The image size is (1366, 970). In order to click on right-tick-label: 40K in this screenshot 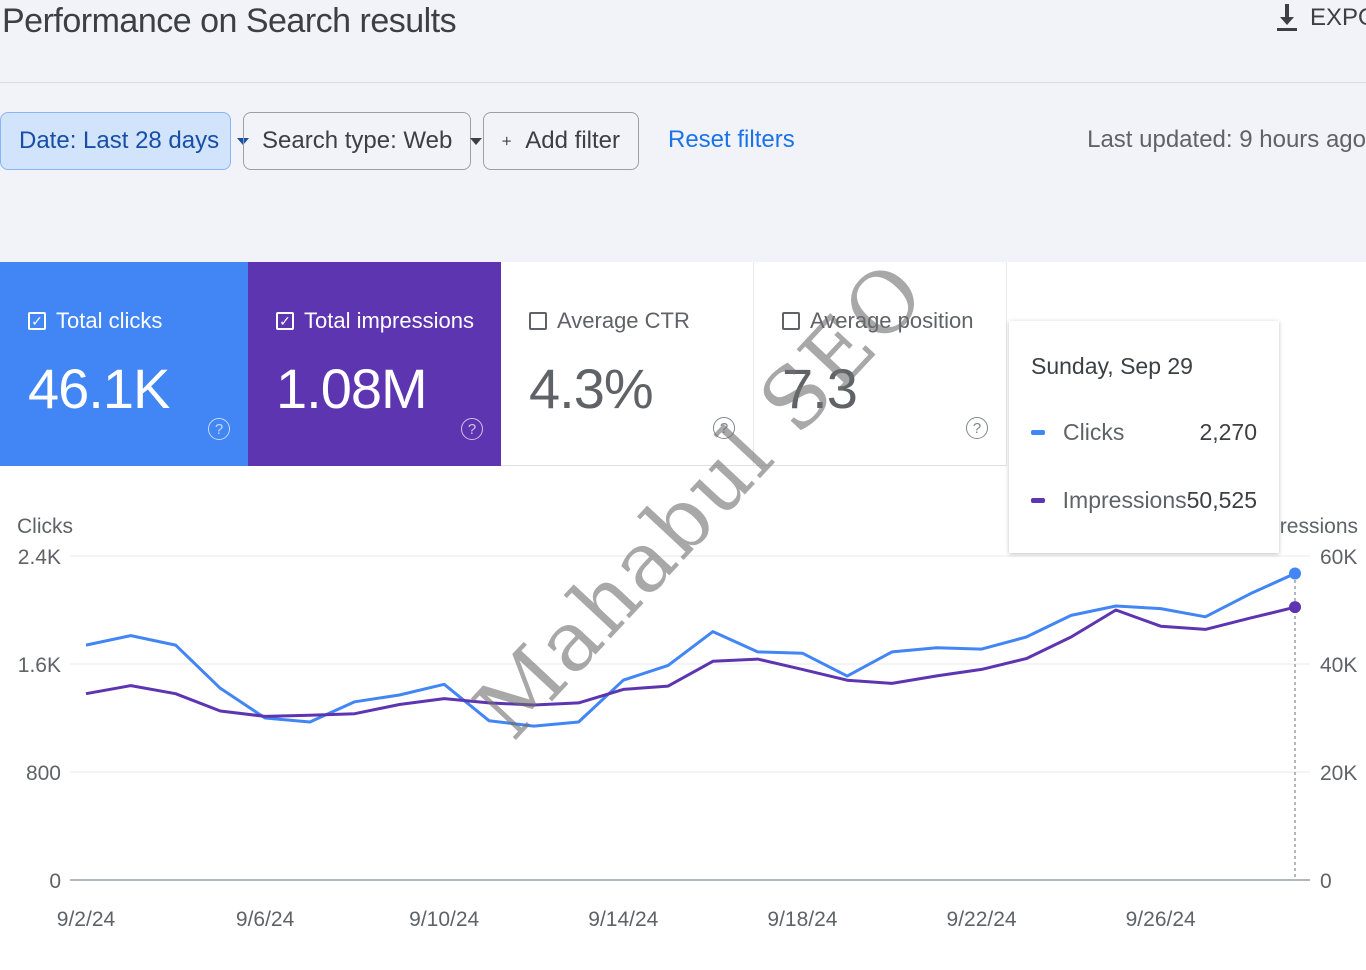, I will do `click(1338, 665)`.